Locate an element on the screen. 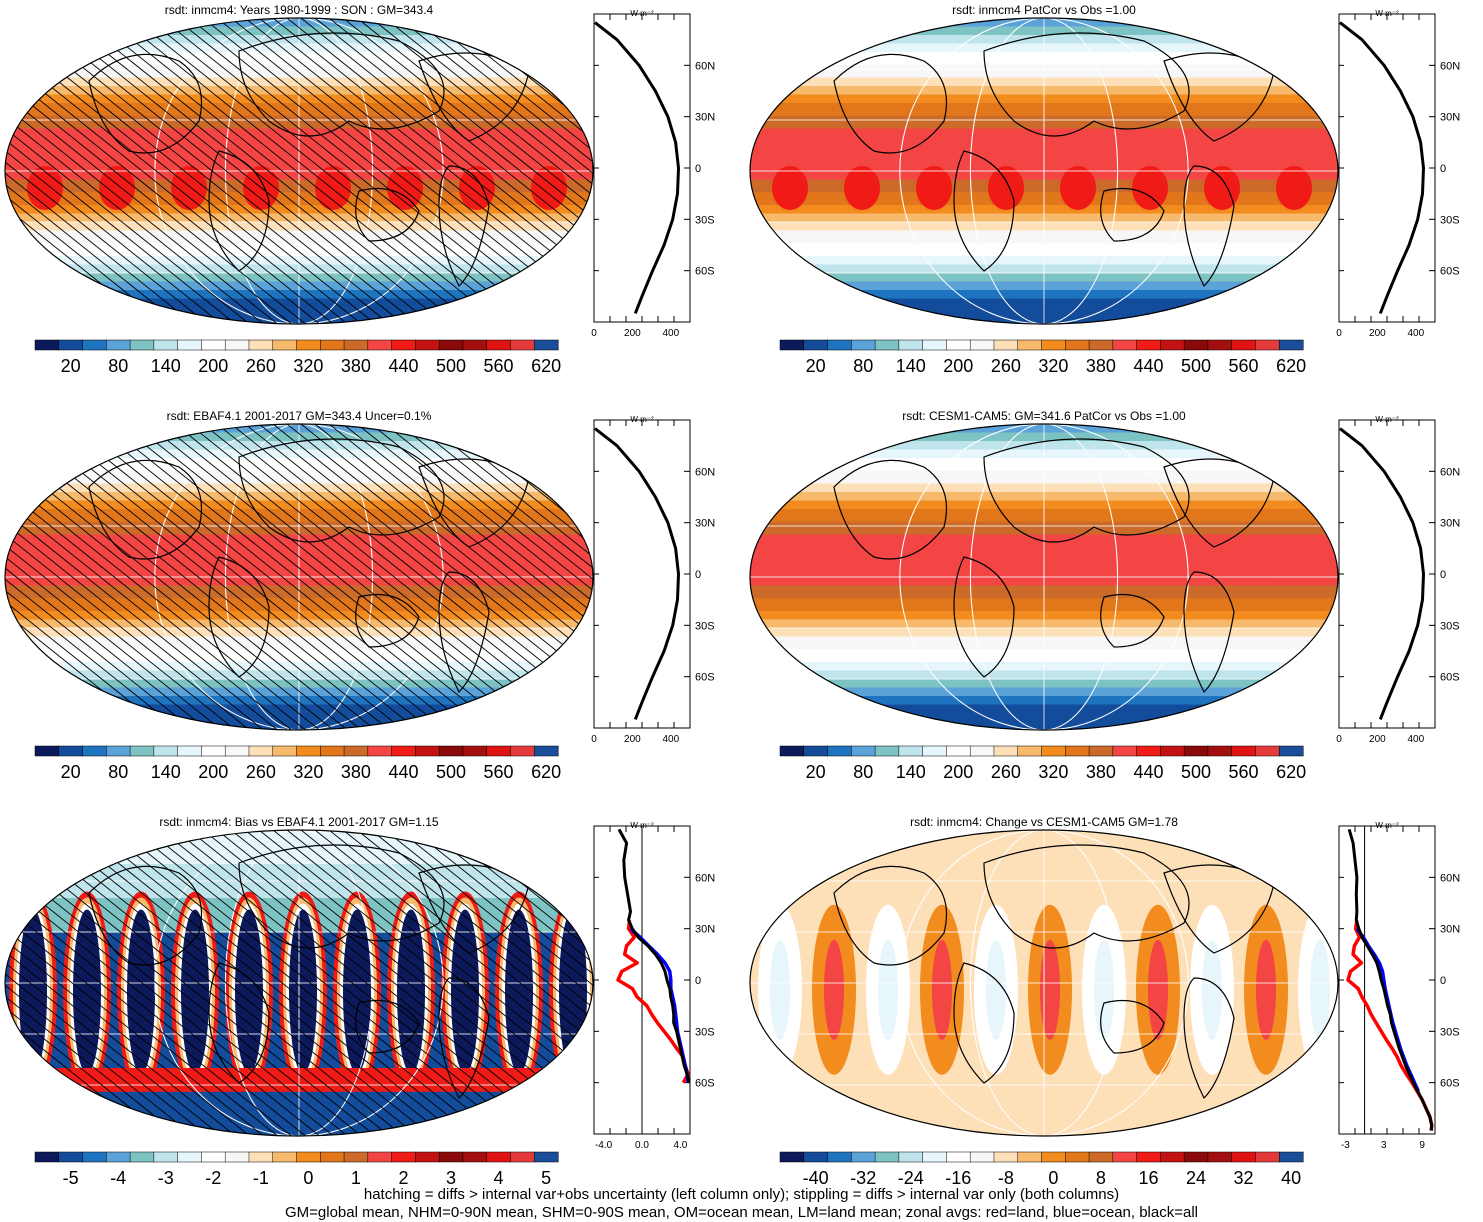  lat-tick-label: 60N is located at coordinates (1450, 878).